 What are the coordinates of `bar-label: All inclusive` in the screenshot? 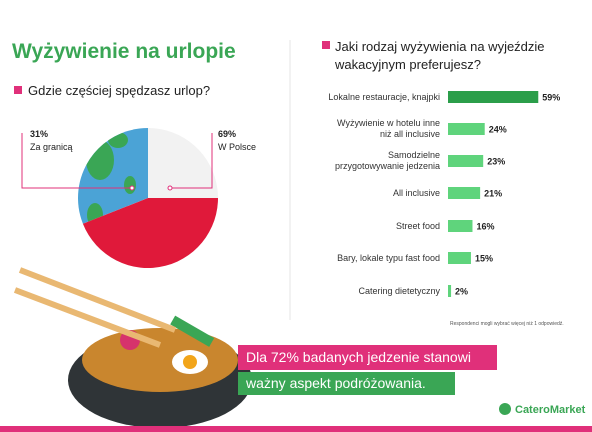 It's located at (416, 192).